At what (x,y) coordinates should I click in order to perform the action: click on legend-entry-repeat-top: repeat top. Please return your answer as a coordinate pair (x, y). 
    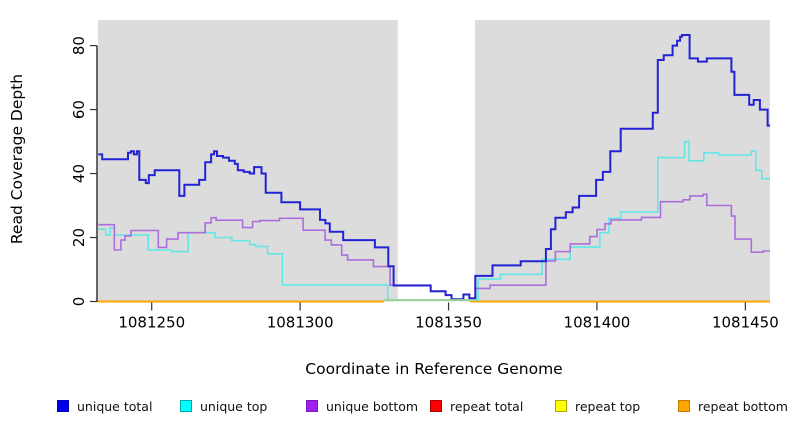
    Looking at the image, I should click on (597, 406).